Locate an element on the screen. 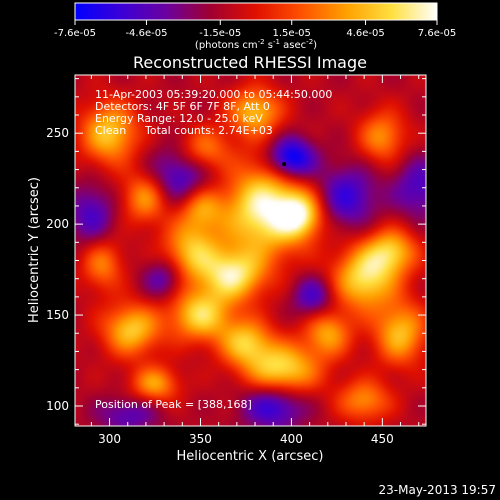  annotation-counts: Total counts: 2.74E+03 is located at coordinates (208, 130).